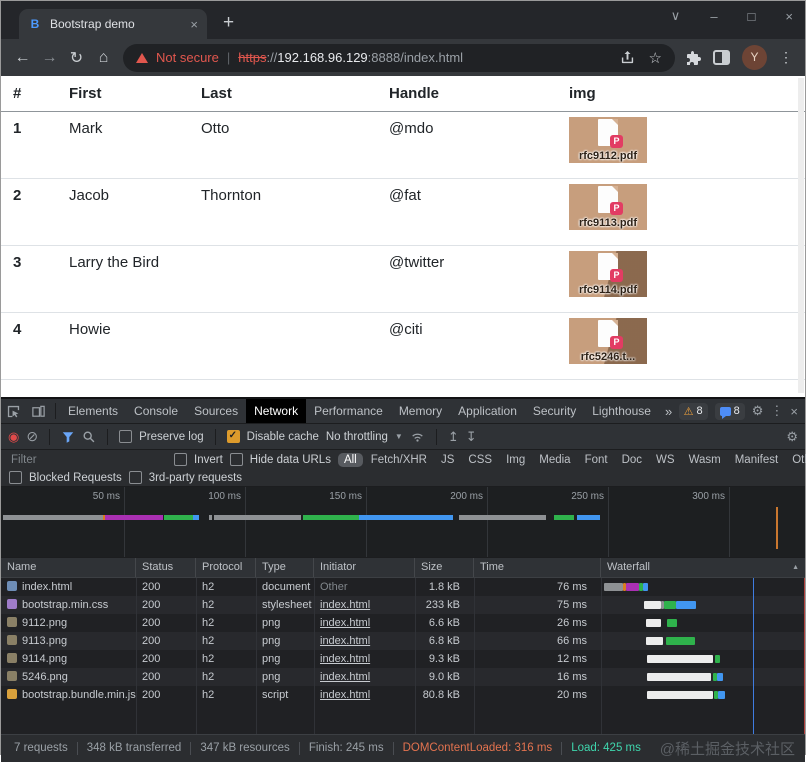 This screenshot has width=806, height=762. I want to click on network-overview-timeline: 50 ms 100 ms 150 ms 200 ms 250 ms 300 ms, so click(403, 522).